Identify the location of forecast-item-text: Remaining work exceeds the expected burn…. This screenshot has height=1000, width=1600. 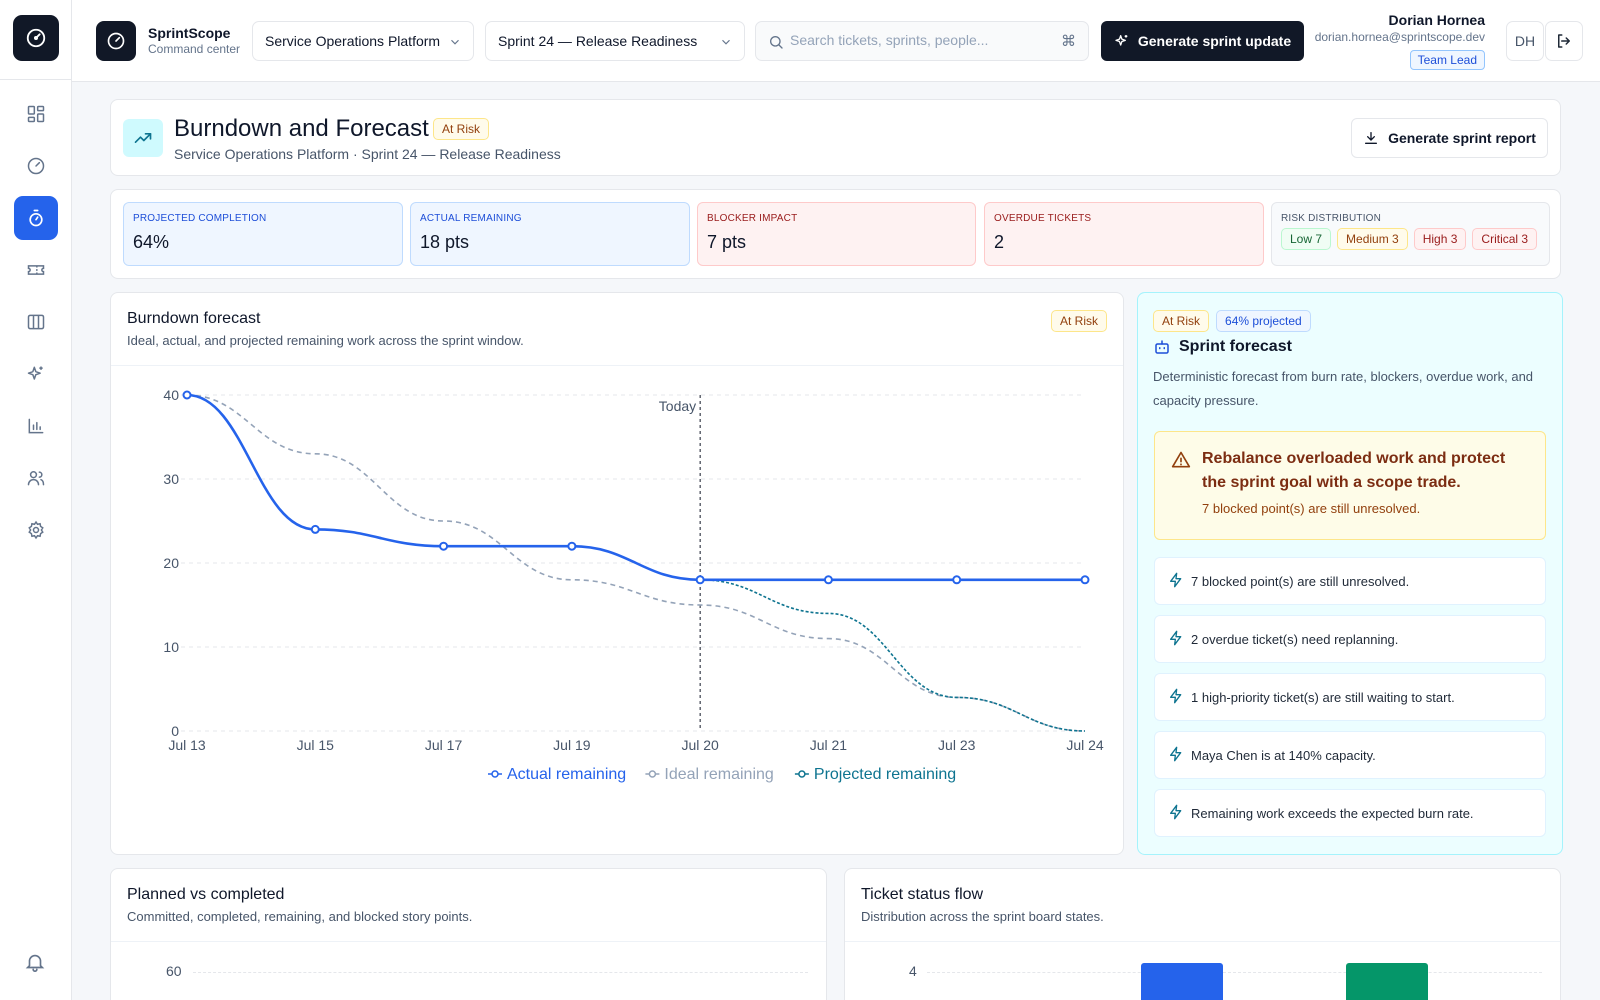
(1332, 813).